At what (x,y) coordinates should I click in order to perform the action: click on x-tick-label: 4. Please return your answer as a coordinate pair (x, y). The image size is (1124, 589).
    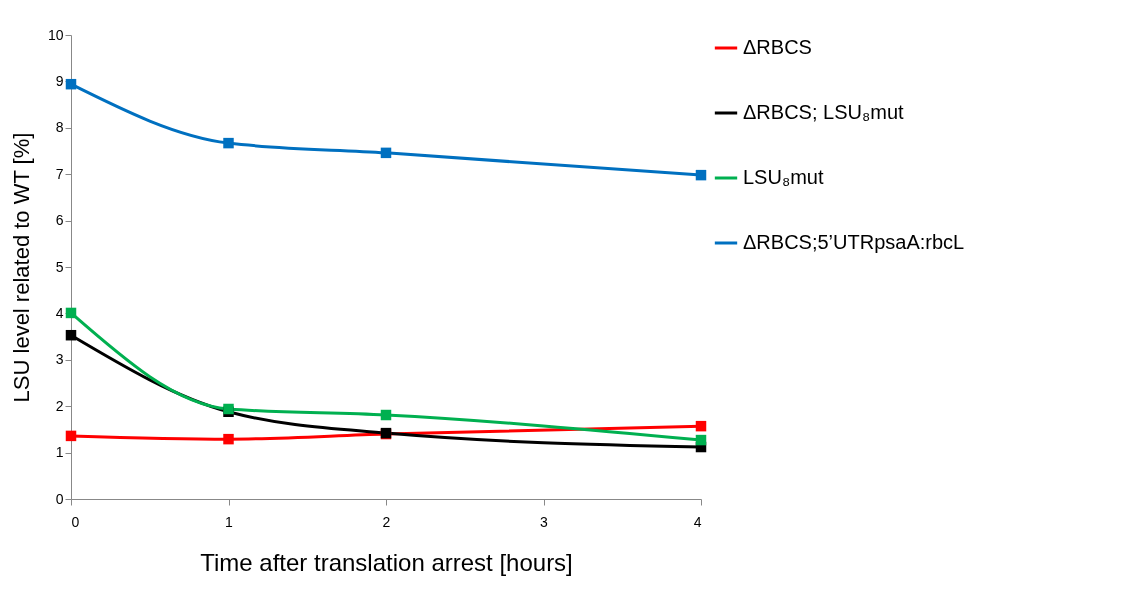
    Looking at the image, I should click on (697, 521).